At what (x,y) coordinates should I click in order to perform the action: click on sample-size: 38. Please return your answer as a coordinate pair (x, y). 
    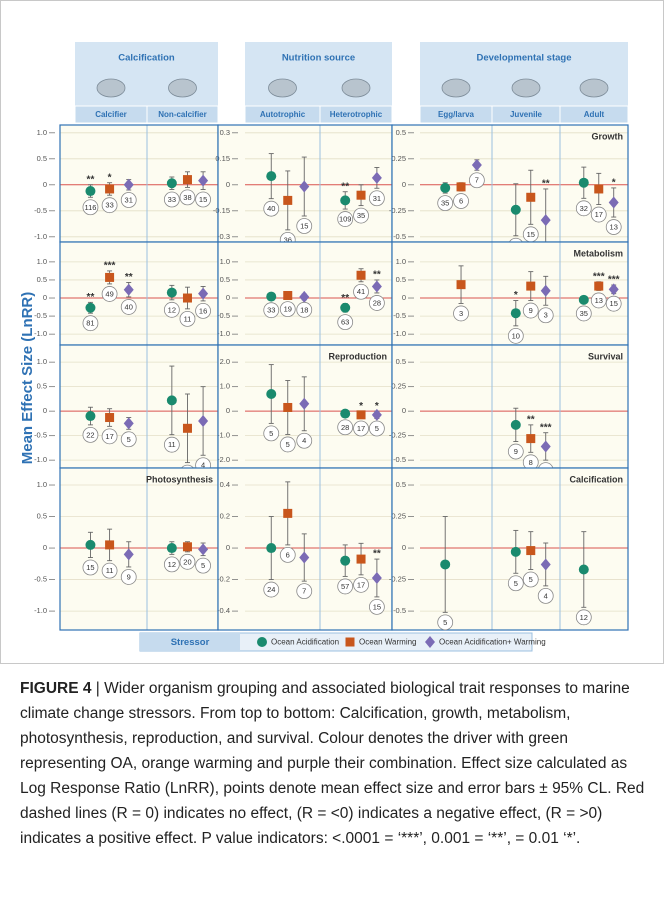
    Looking at the image, I should click on (187, 197).